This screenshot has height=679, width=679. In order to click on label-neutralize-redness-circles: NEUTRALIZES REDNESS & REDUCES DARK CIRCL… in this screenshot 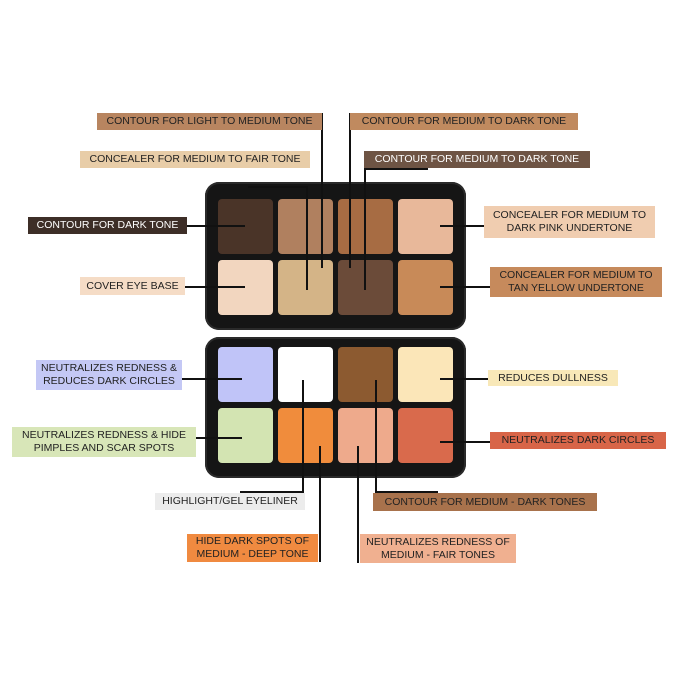, I will do `click(109, 375)`.